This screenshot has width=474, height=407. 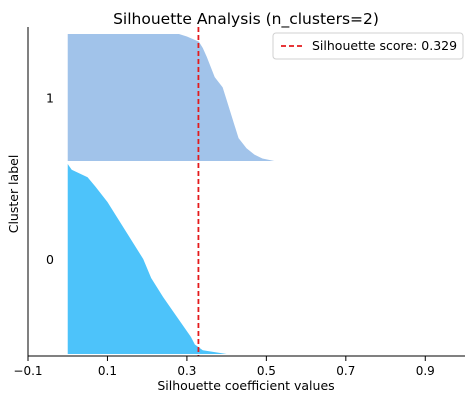 I want to click on cluster-1-silhouette-area, so click(x=171, y=97).